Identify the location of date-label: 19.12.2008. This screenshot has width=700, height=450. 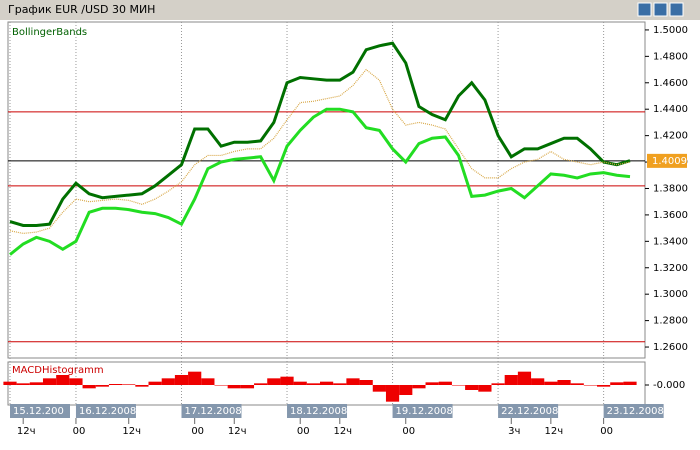
(424, 411).